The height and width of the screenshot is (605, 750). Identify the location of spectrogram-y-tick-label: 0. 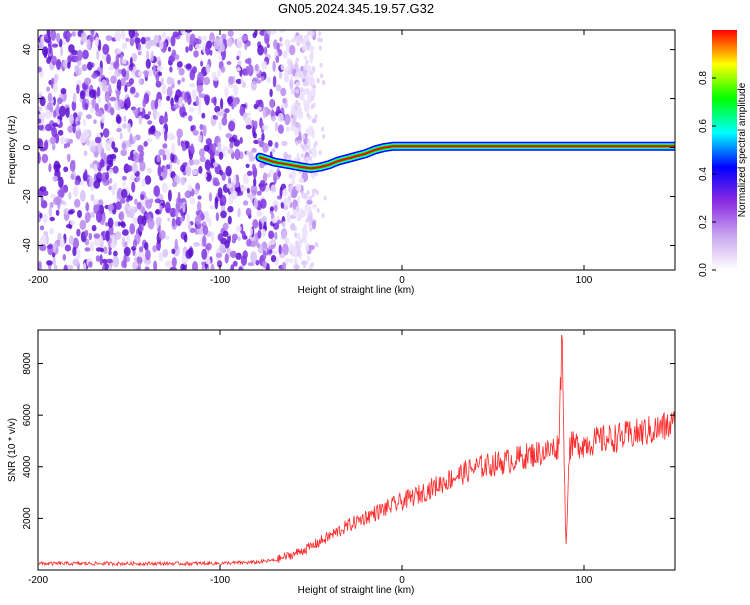
(27, 147).